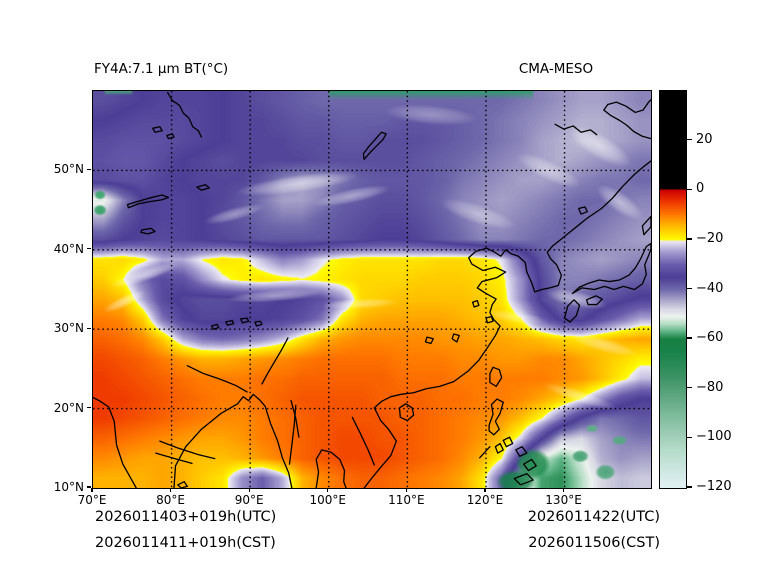 This screenshot has width=764, height=573. I want to click on colorbar-tick-label: 20, so click(704, 139).